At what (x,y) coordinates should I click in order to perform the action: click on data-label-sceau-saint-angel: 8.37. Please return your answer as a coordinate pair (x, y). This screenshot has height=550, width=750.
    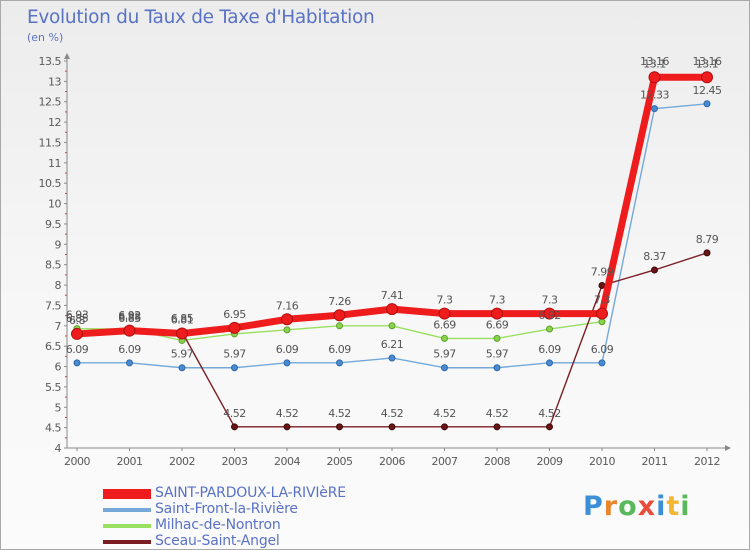
    Looking at the image, I should click on (654, 256).